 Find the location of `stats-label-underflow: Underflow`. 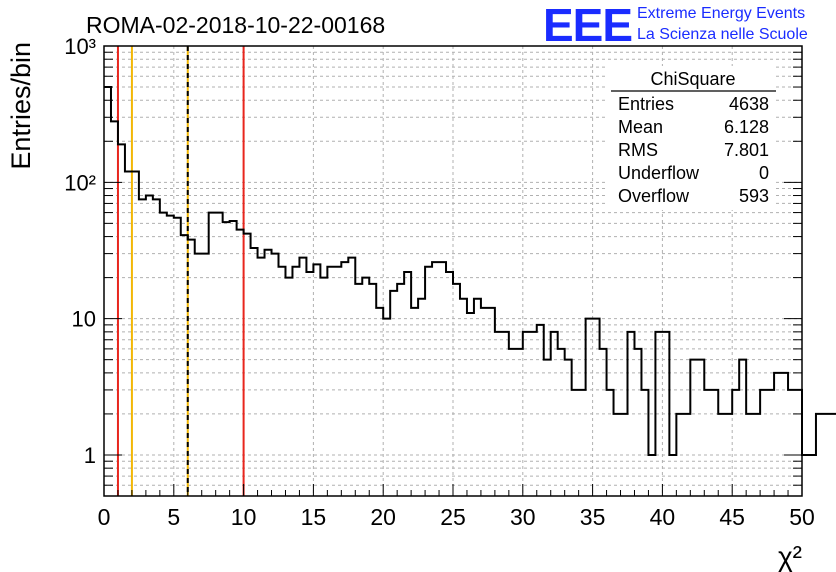

stats-label-underflow: Underflow is located at coordinates (659, 173).